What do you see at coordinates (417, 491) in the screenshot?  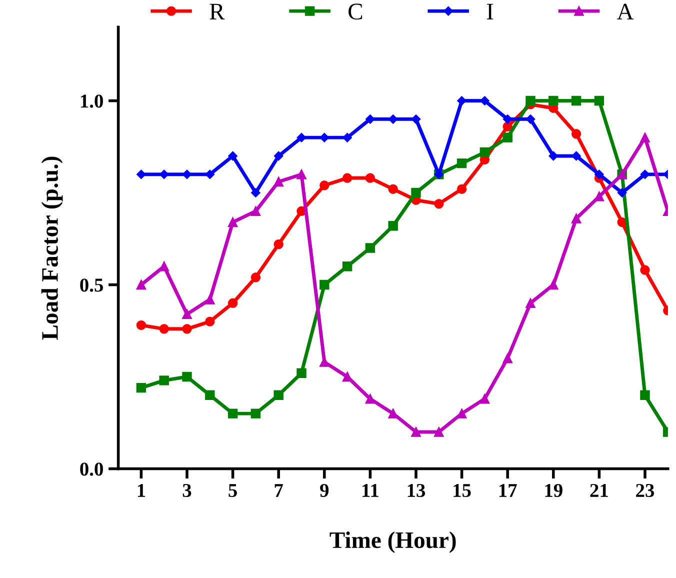 I see `x-tick-label: 13` at bounding box center [417, 491].